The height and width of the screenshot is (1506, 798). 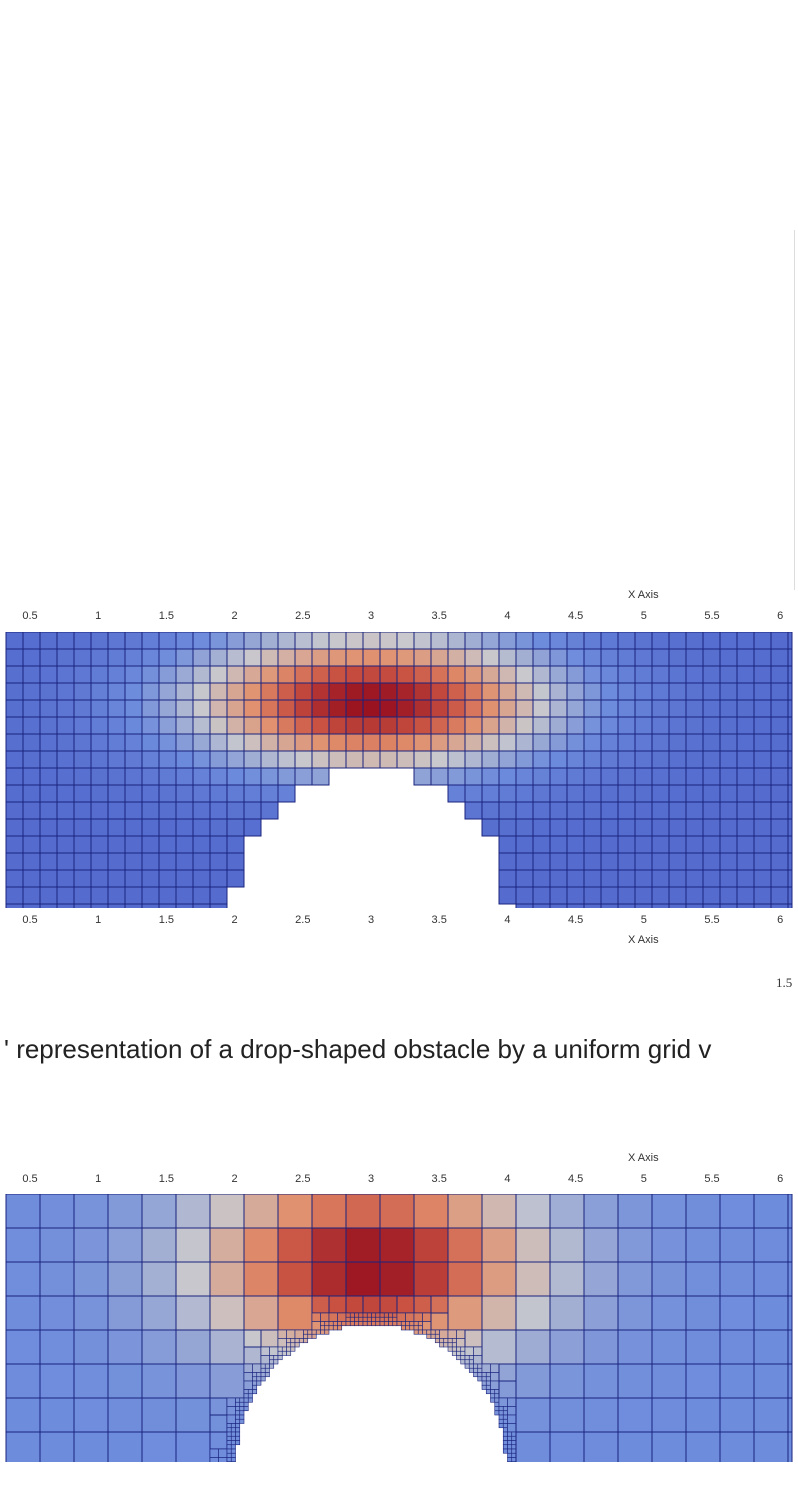 What do you see at coordinates (234, 920) in the screenshot?
I see `top-lower-tick-2: 2` at bounding box center [234, 920].